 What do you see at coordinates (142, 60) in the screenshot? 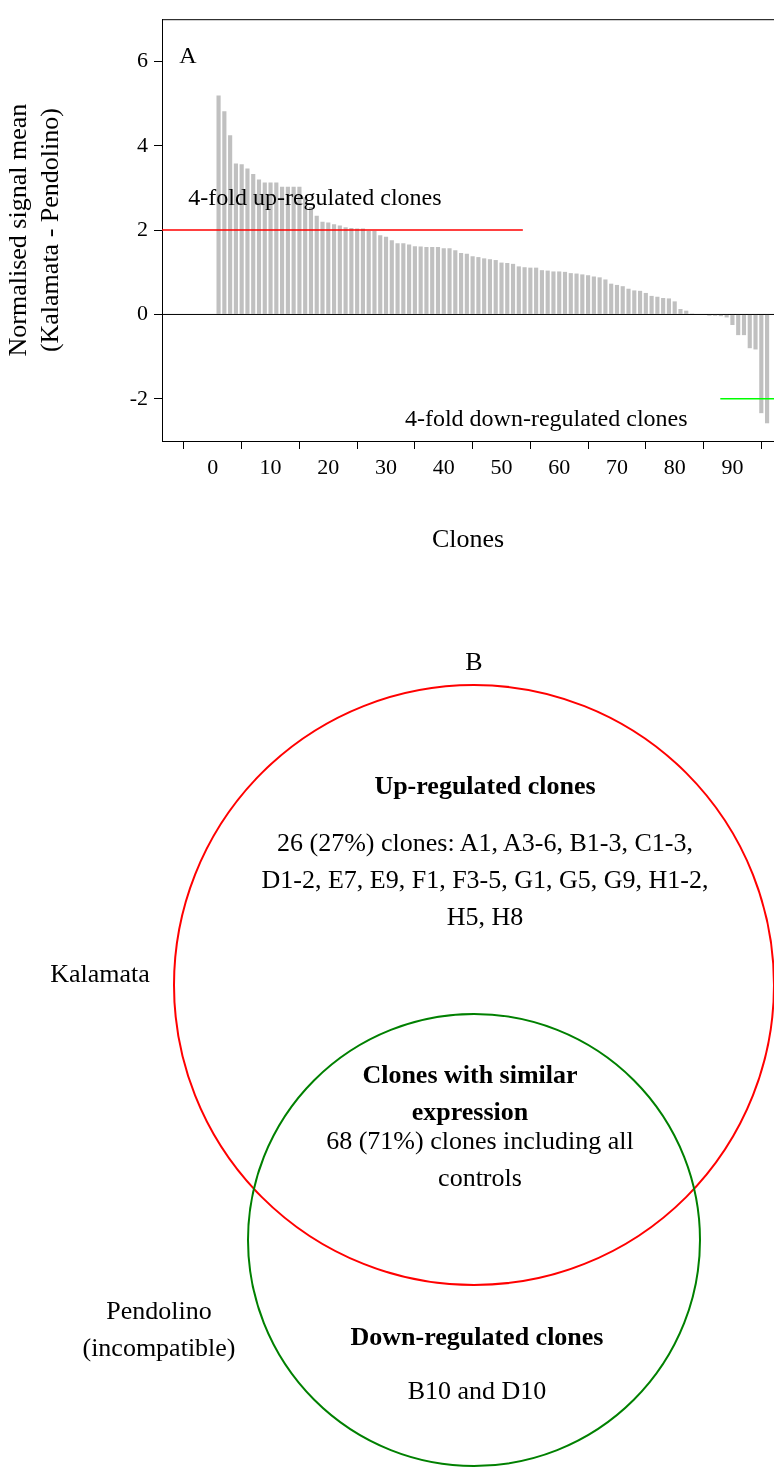
I see `y-tick-label: 6` at bounding box center [142, 60].